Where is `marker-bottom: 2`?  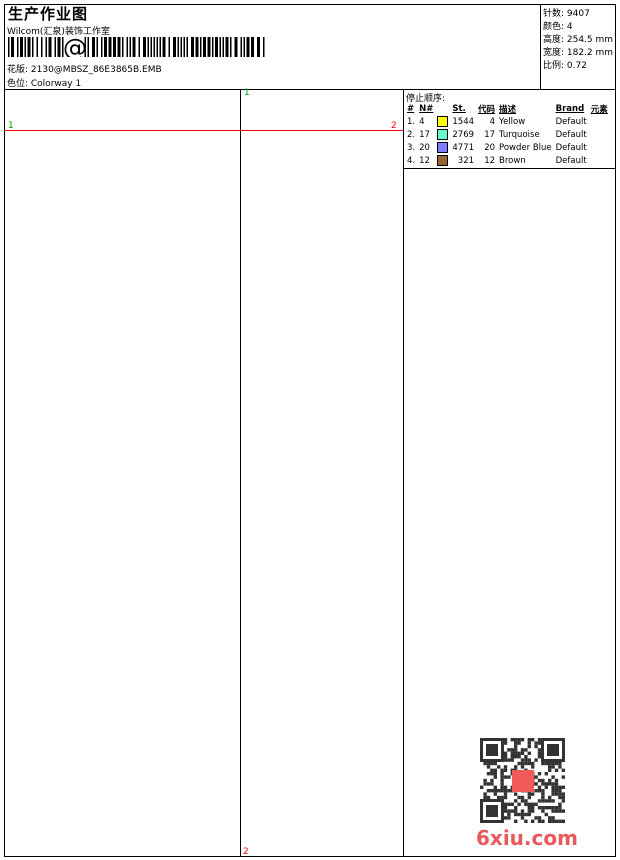 marker-bottom: 2 is located at coordinates (246, 852).